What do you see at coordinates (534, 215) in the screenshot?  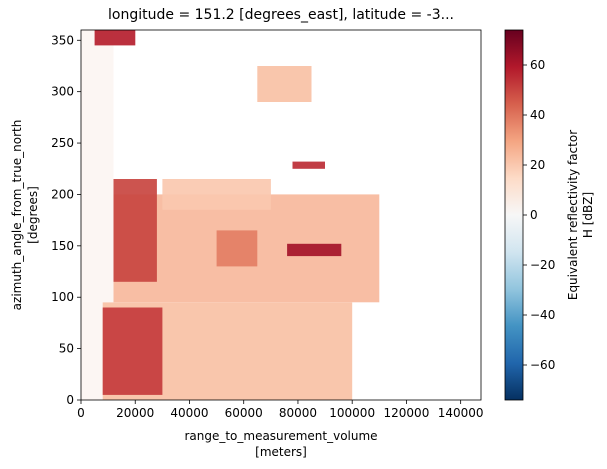 I see `colorbar-tick-label-3: 0` at bounding box center [534, 215].